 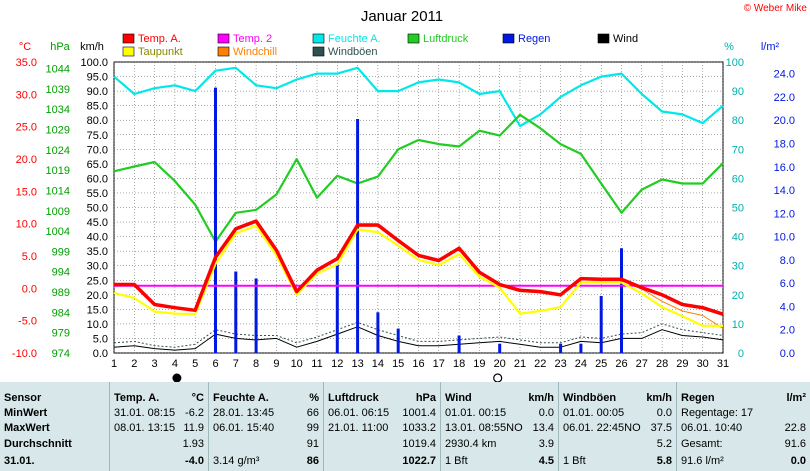 What do you see at coordinates (787, 354) in the screenshot?
I see `rain-axis-tick: 0.0` at bounding box center [787, 354].